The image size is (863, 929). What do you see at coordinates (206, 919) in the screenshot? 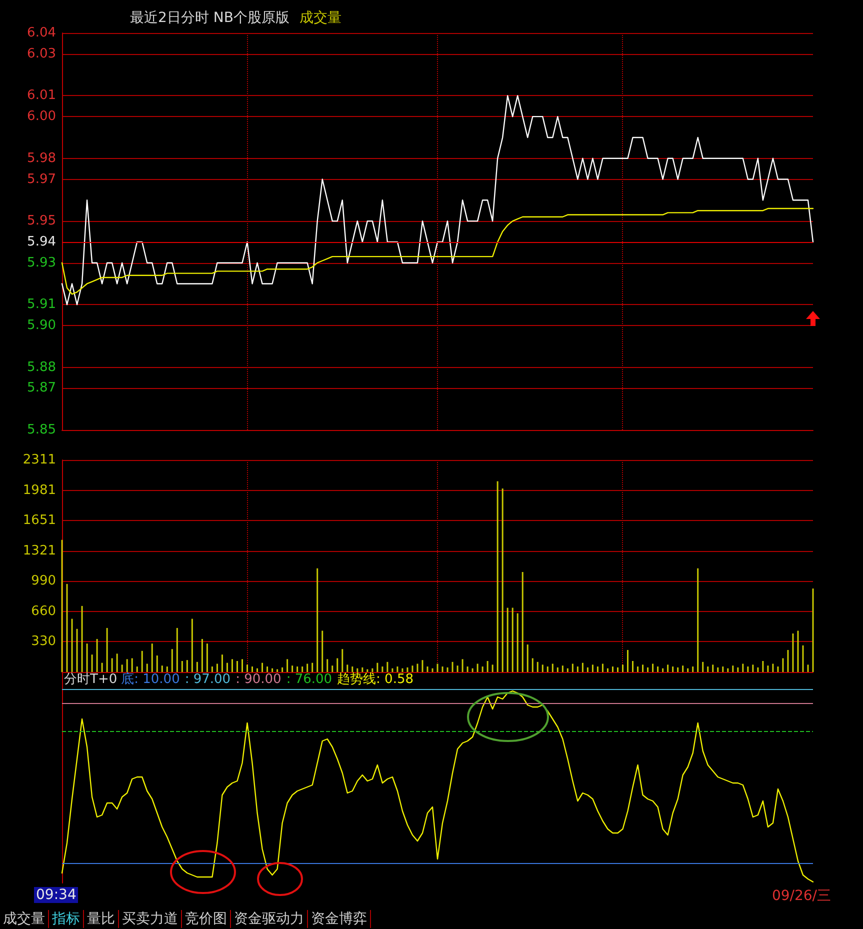
I see `text: 竞价图` at bounding box center [206, 919].